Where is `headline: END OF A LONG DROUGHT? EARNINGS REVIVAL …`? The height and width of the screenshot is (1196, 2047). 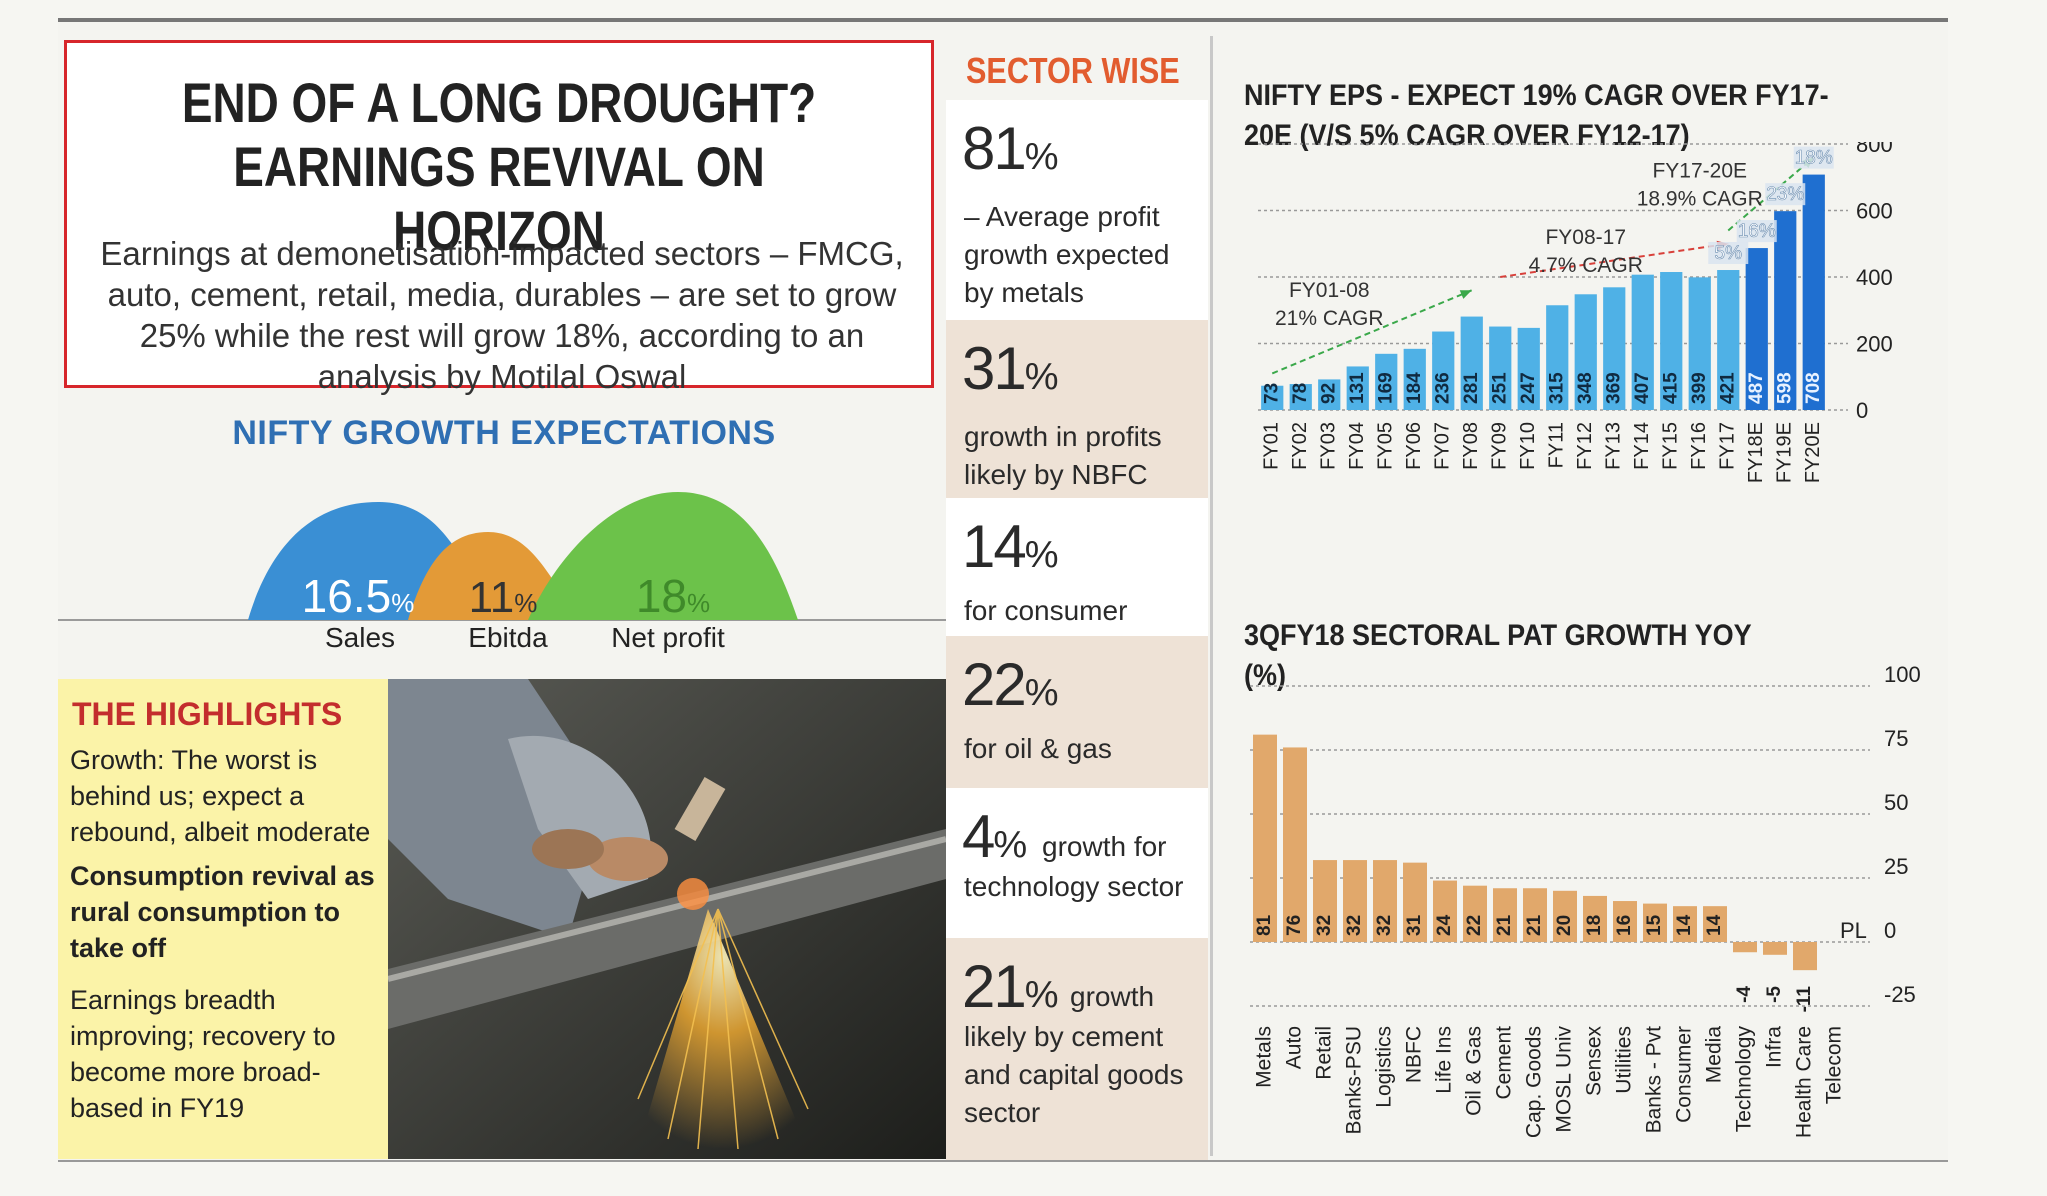 headline: END OF A LONG DROUGHT? EARNINGS REVIVAL … is located at coordinates (499, 167).